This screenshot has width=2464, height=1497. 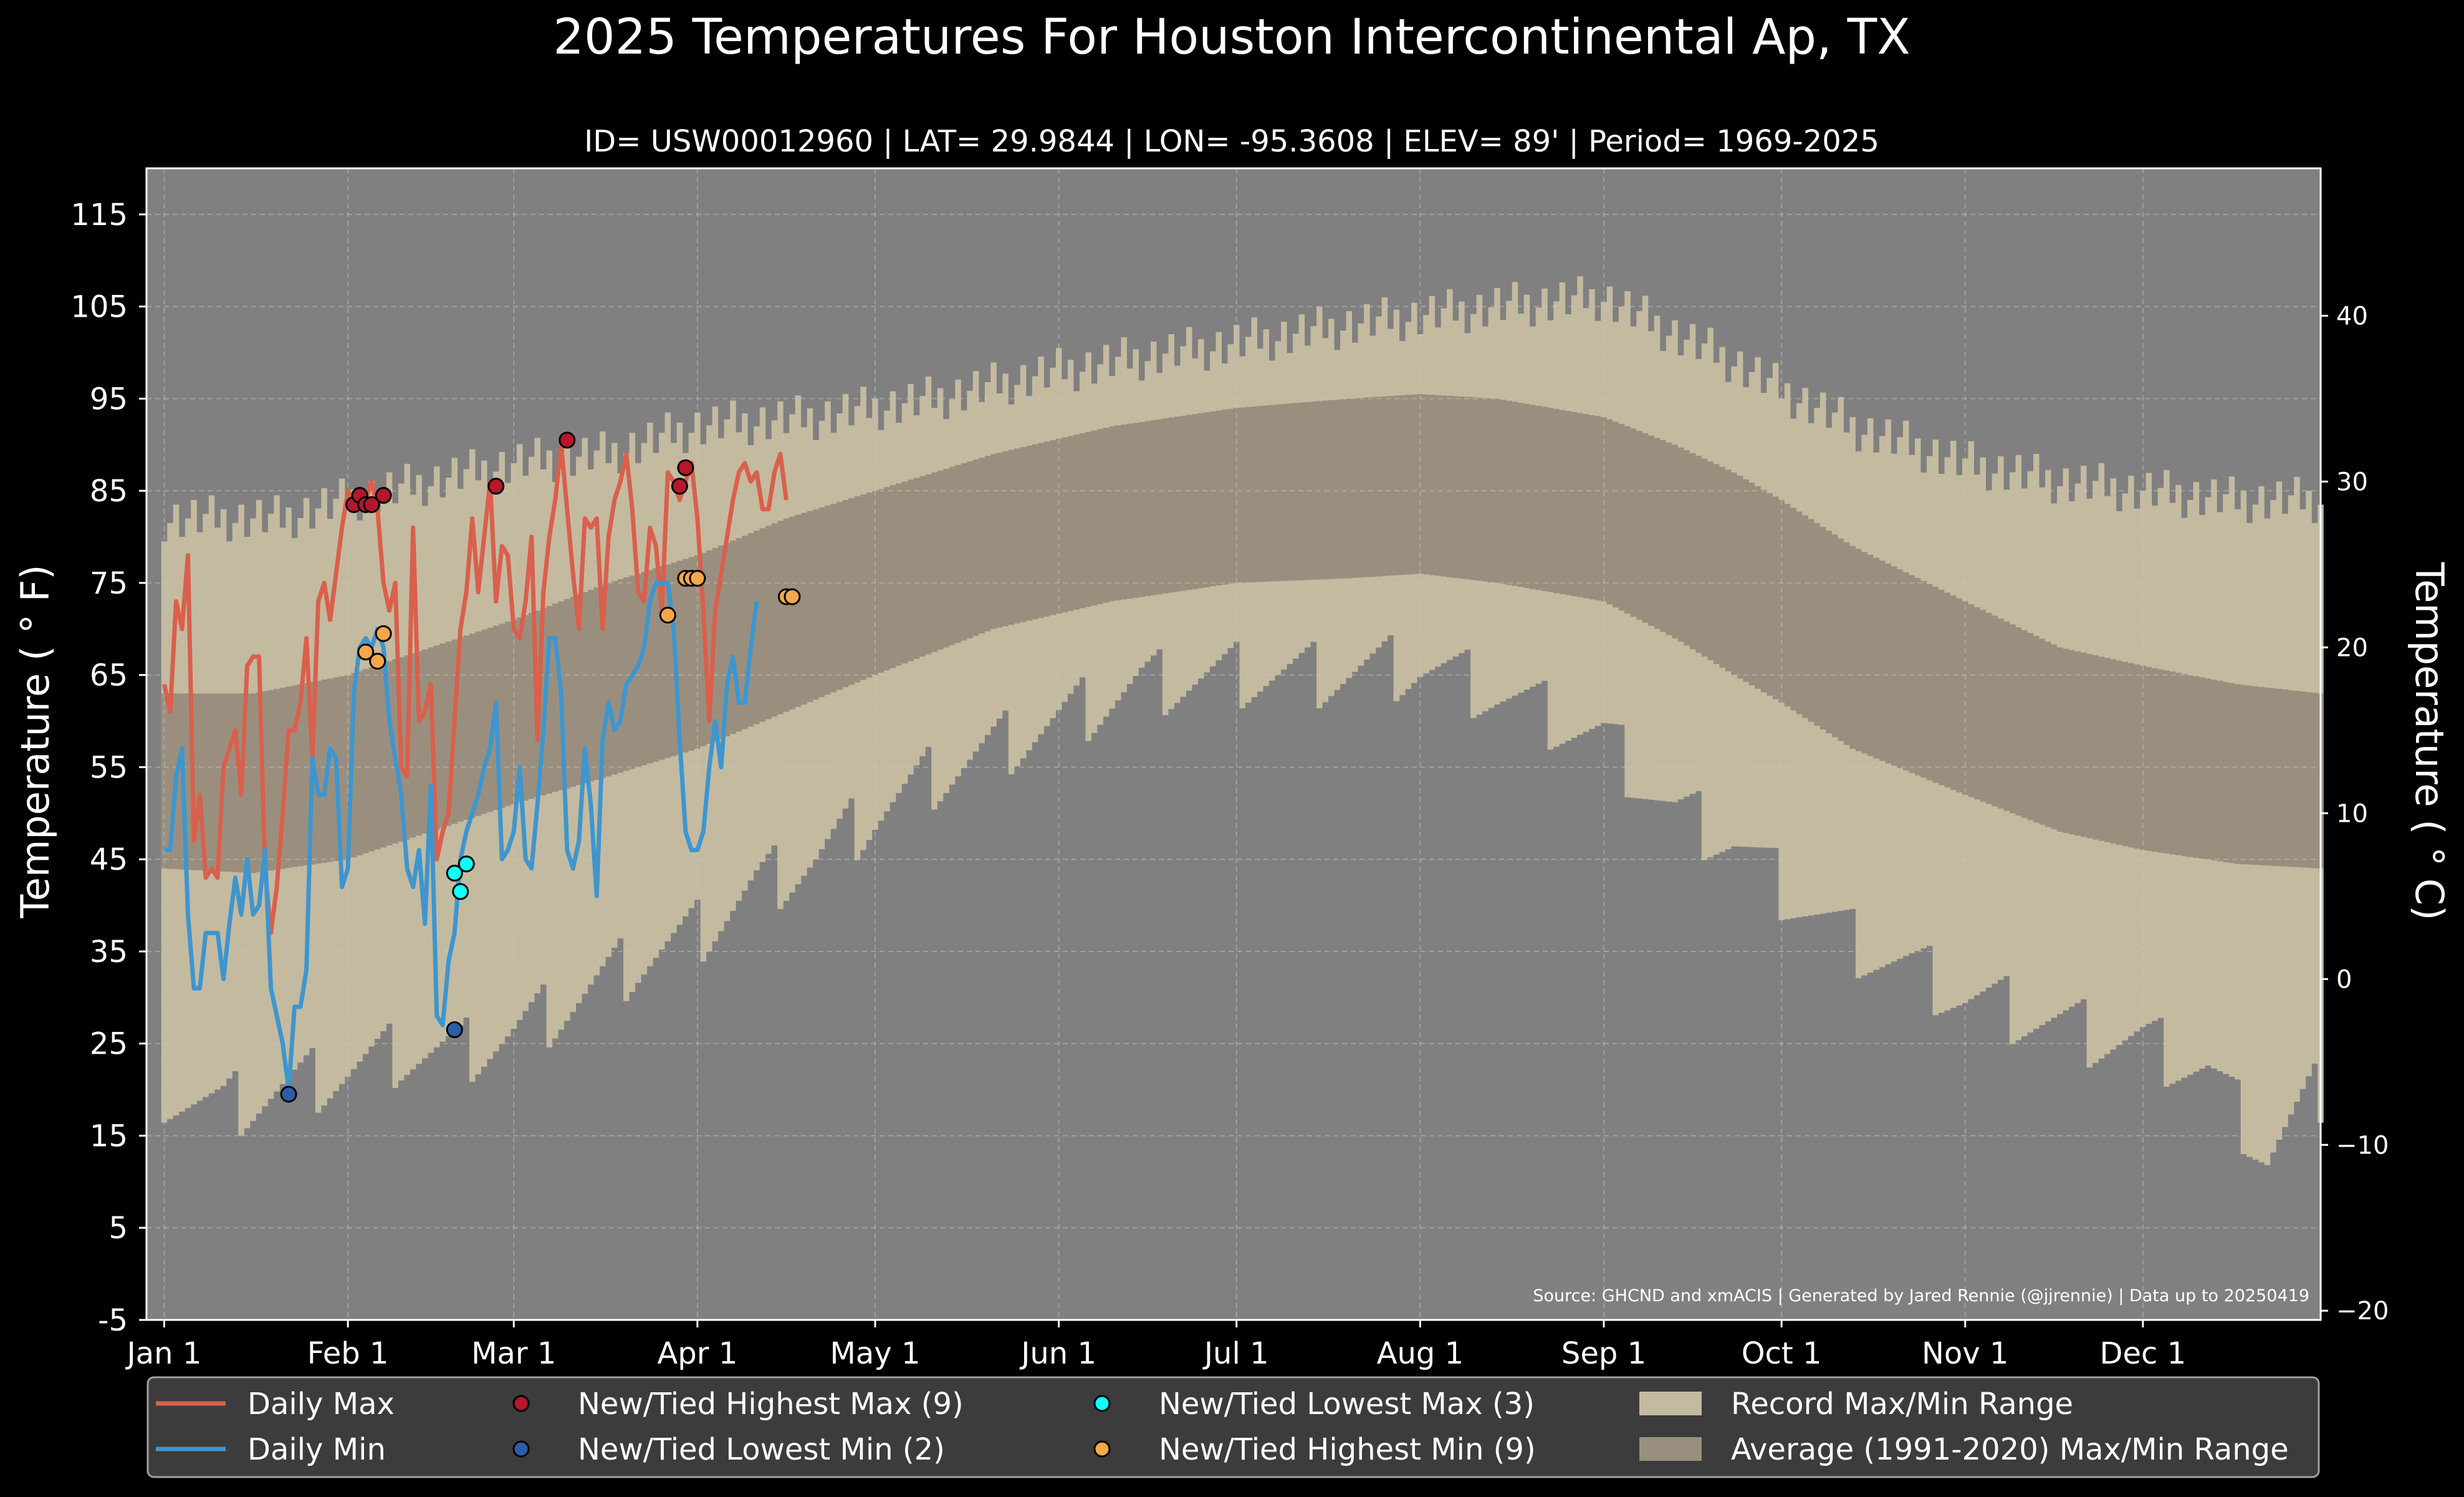 What do you see at coordinates (163, 1353) in the screenshot?
I see `x-tick-label: Jan 1` at bounding box center [163, 1353].